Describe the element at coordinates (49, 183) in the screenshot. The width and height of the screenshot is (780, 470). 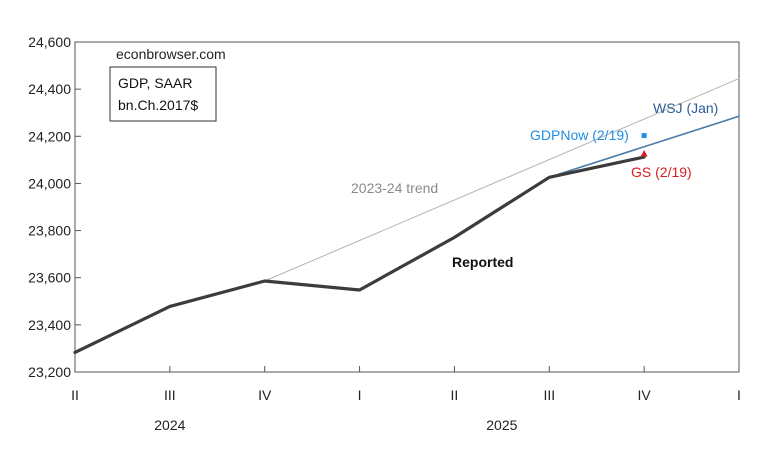
I see `y-tick-label: 24,000` at that location.